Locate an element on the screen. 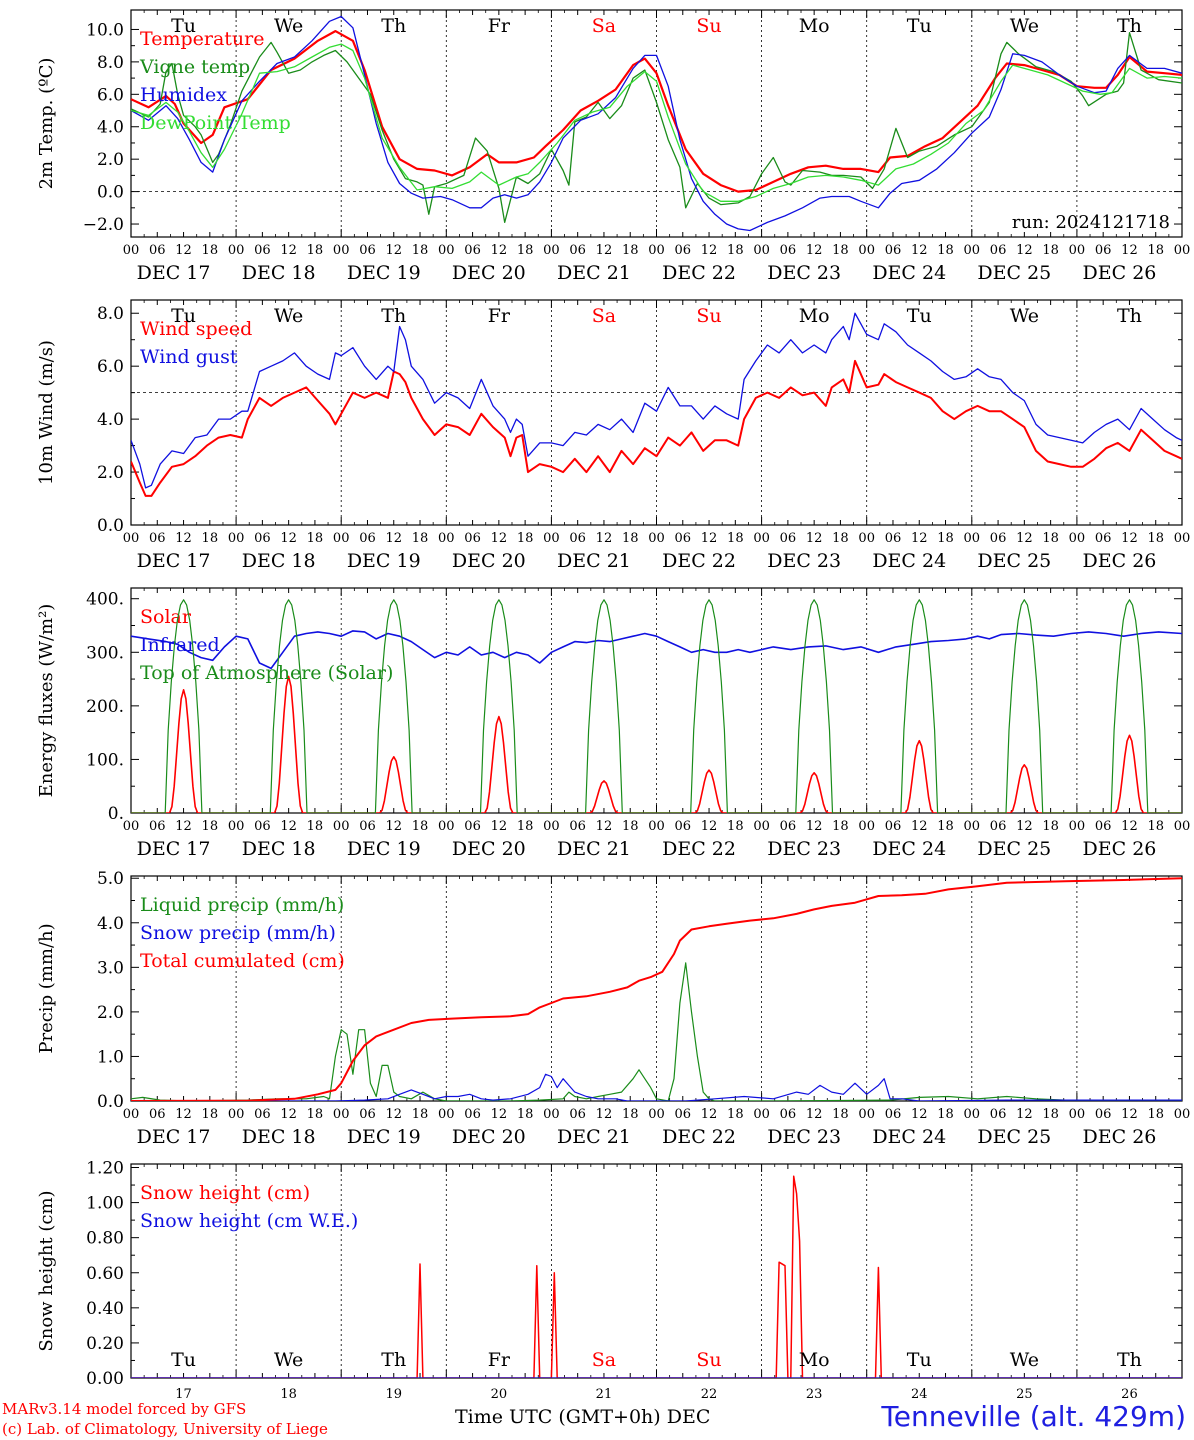 The image size is (1194, 1440). legend-item: Humidex is located at coordinates (183, 95).